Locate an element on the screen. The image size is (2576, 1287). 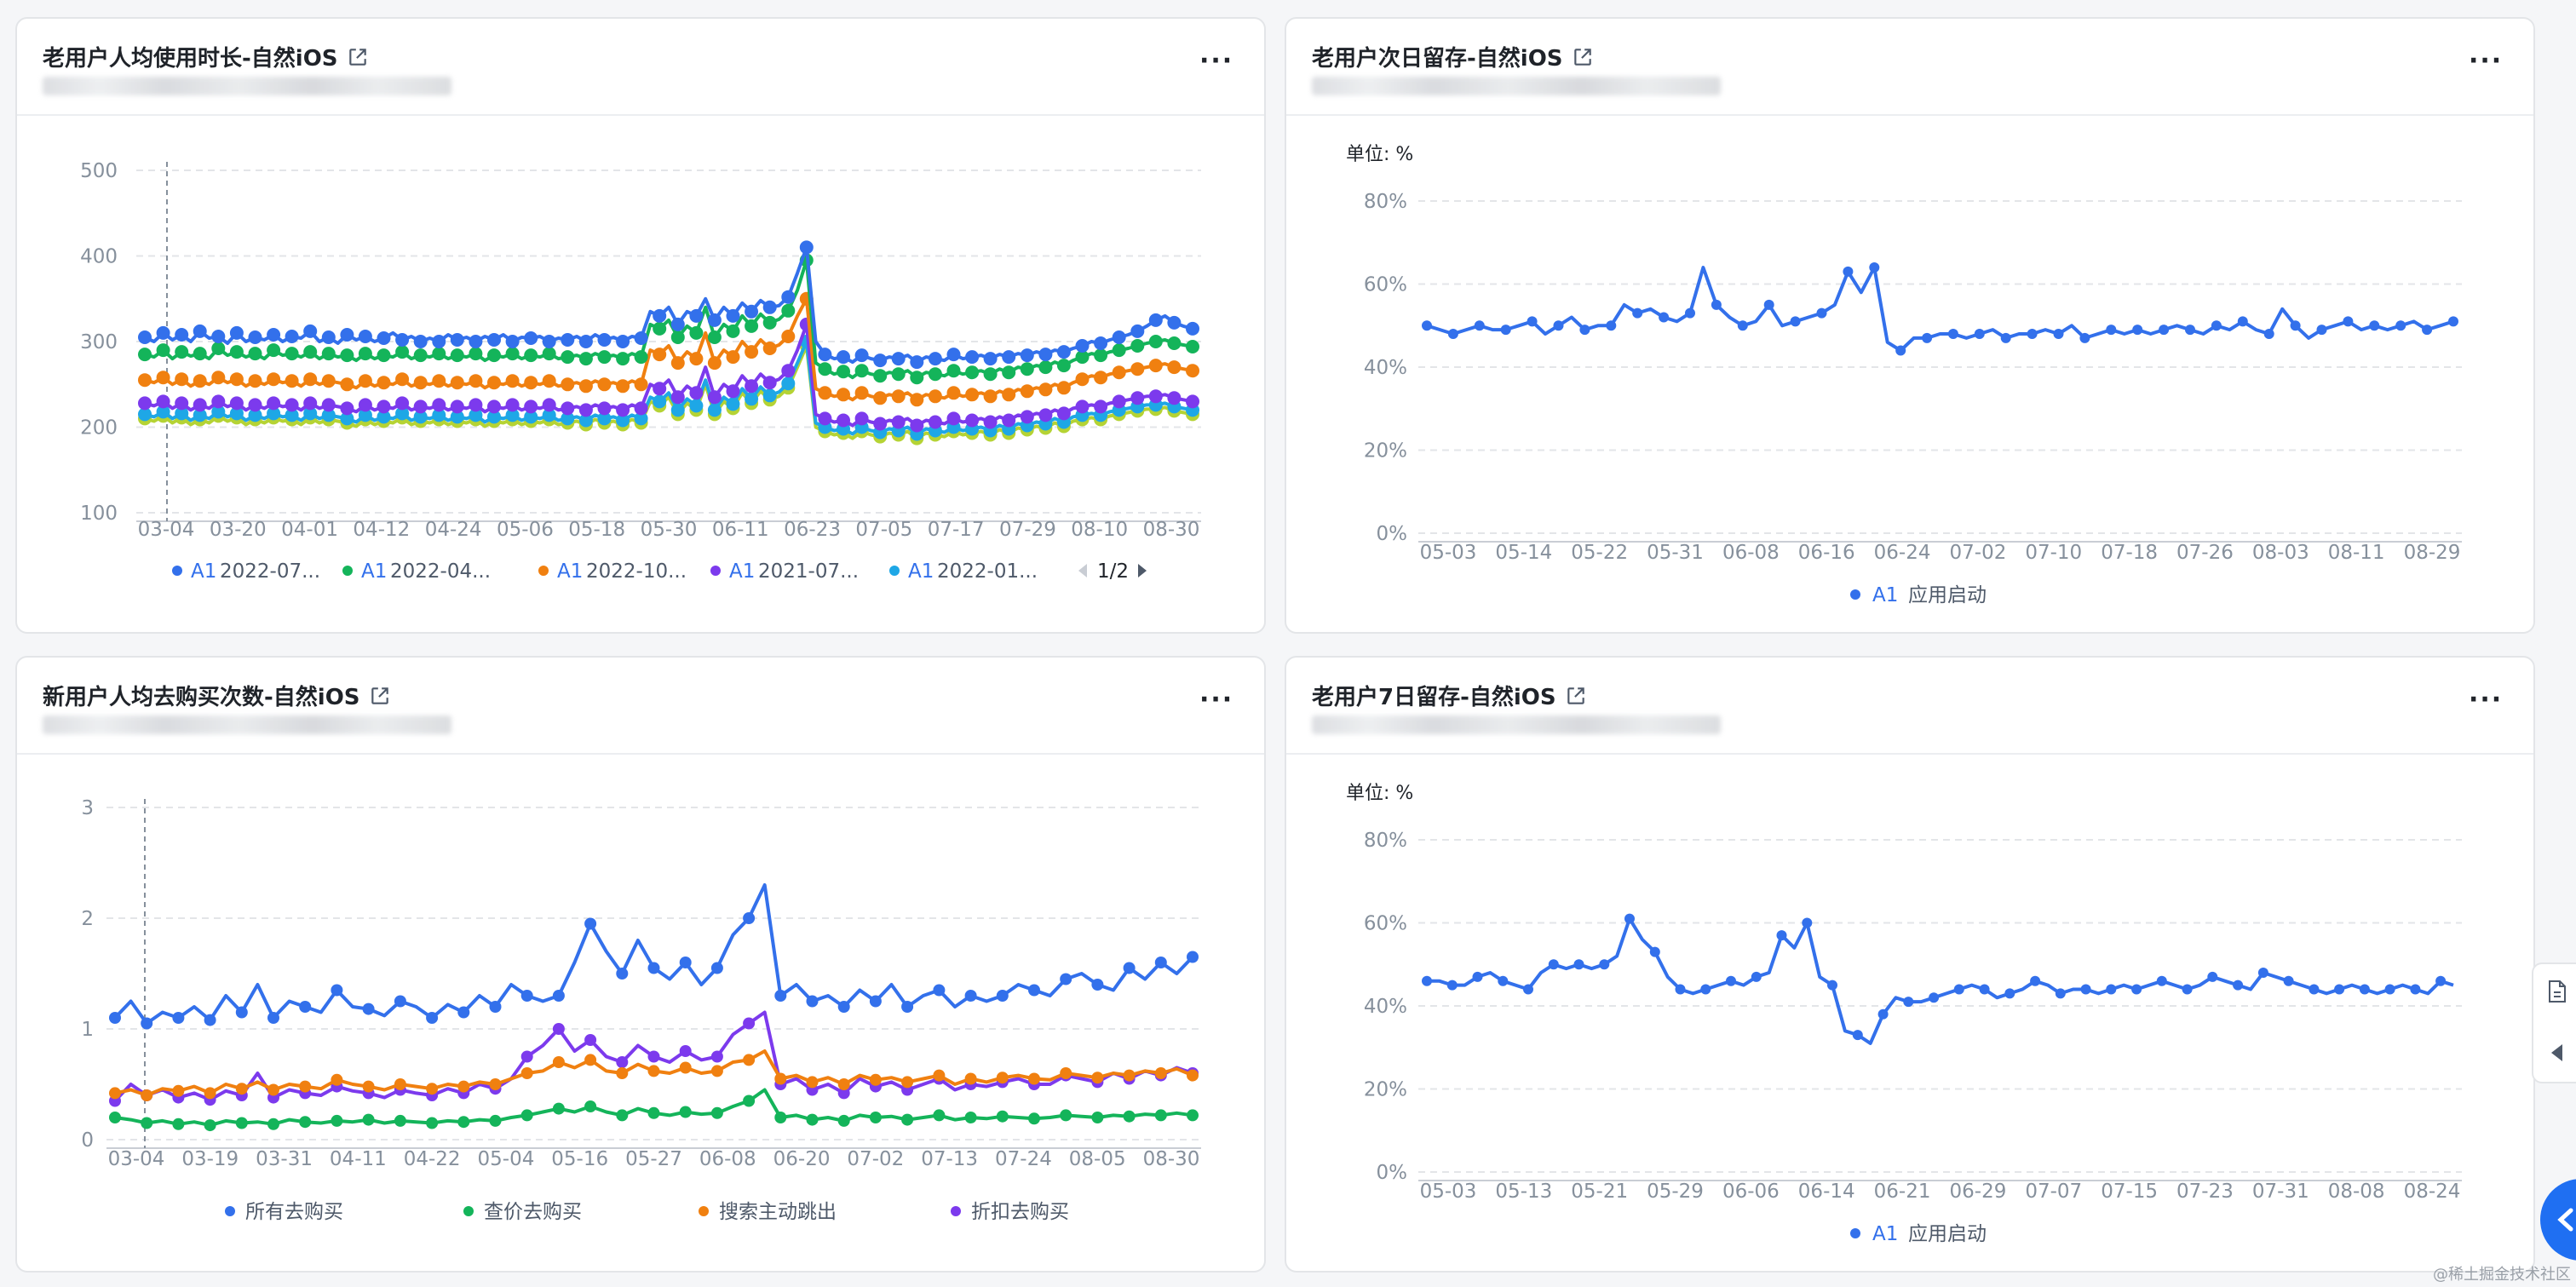
x-tick-label: 07-10 is located at coordinates (2054, 553).